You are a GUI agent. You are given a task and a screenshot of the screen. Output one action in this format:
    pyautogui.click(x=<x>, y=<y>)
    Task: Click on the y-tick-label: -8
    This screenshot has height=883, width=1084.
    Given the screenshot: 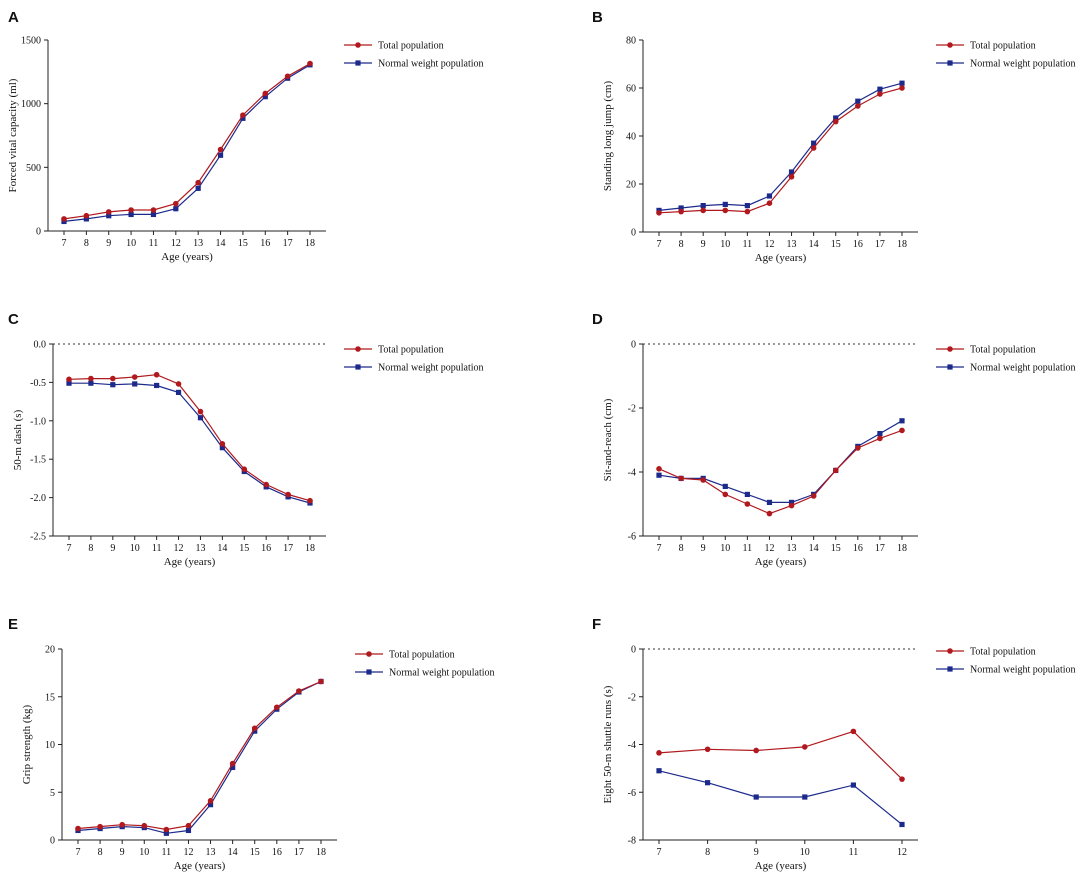 What is the action you would take?
    pyautogui.click(x=632, y=841)
    